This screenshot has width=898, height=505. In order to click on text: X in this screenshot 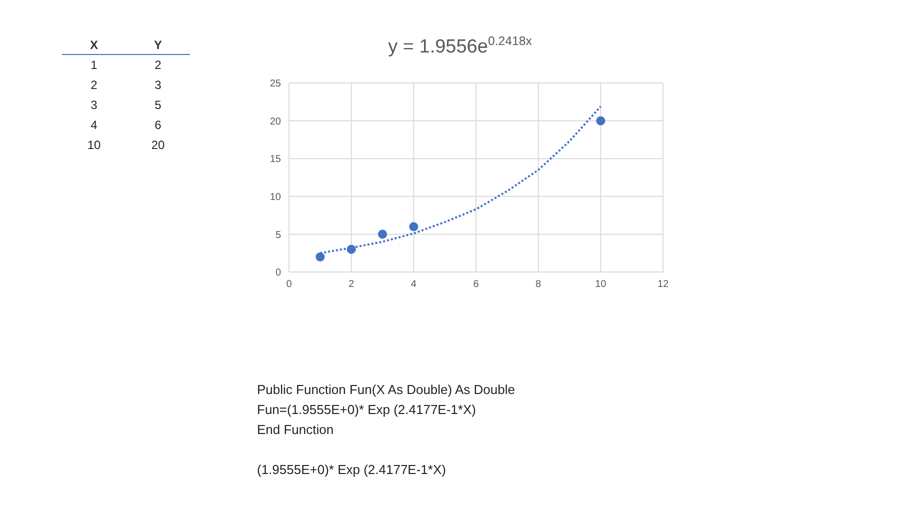, I will do `click(93, 45)`.